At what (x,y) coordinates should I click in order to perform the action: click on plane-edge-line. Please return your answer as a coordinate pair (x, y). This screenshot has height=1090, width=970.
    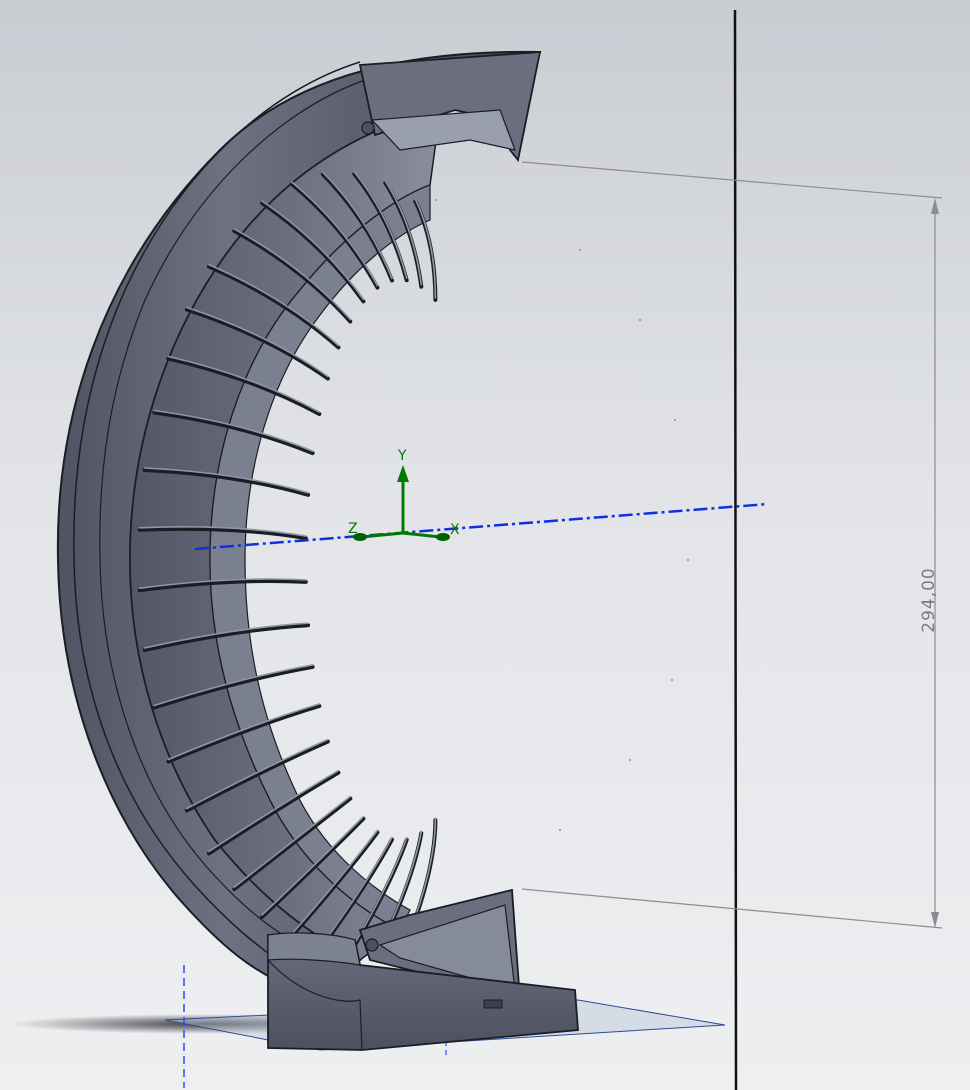
    Looking at the image, I should click on (735, 549).